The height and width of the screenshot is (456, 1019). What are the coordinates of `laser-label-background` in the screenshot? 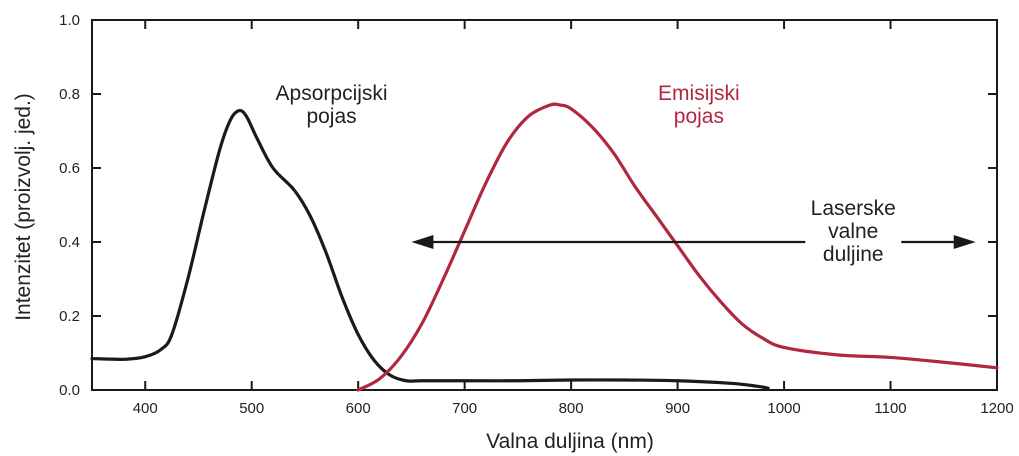 It's located at (853, 230).